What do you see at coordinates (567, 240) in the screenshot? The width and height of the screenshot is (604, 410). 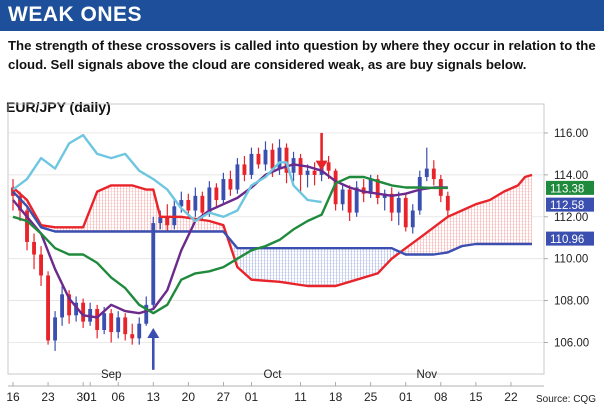 I see `price-label-text: 110.96` at bounding box center [567, 240].